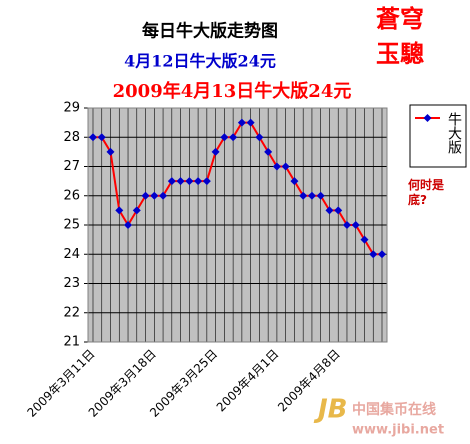 The width and height of the screenshot is (470, 444). I want to click on subtitle: 2009年4月13日牛大版24元, so click(232, 91).